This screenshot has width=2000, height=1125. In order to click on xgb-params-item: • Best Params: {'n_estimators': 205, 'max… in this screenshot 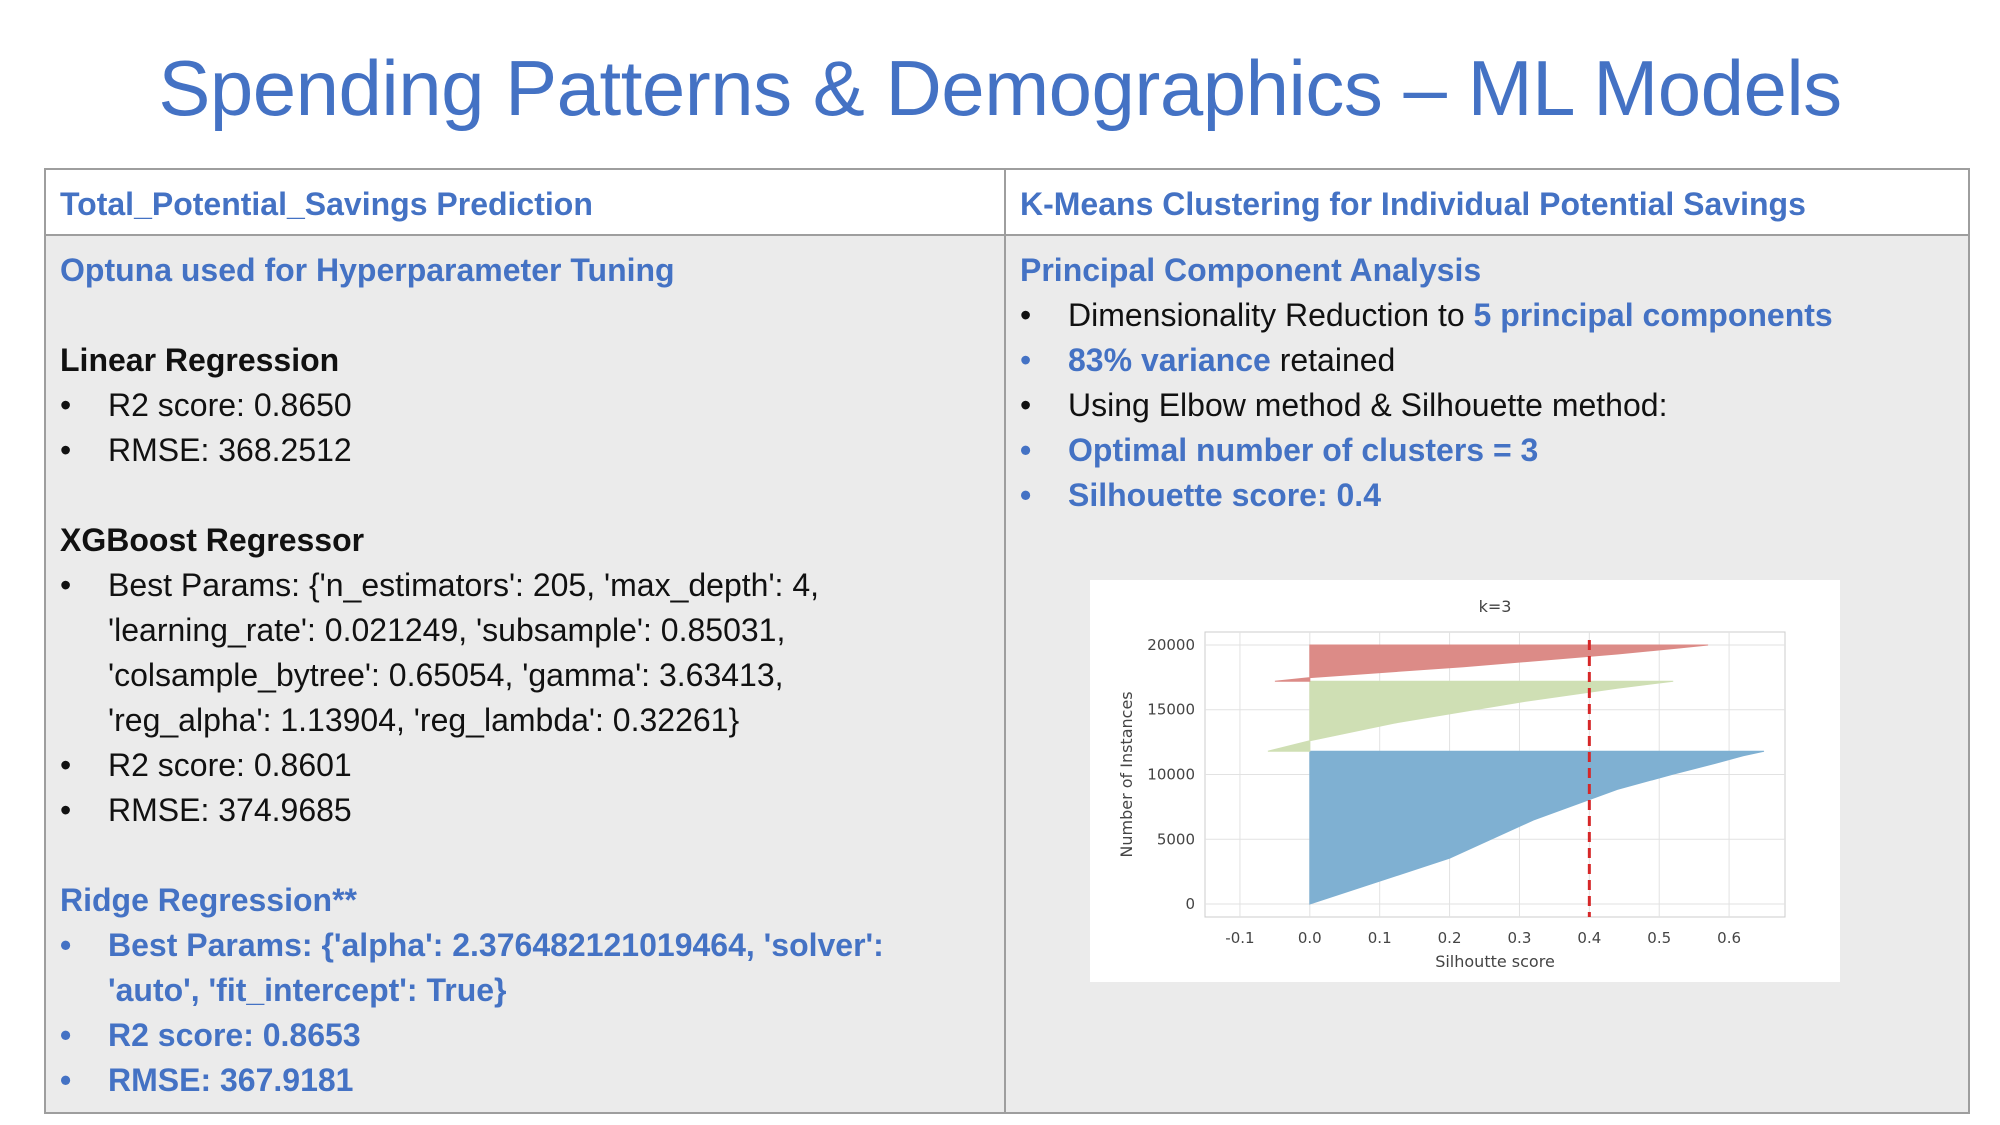, I will do `click(527, 585)`.